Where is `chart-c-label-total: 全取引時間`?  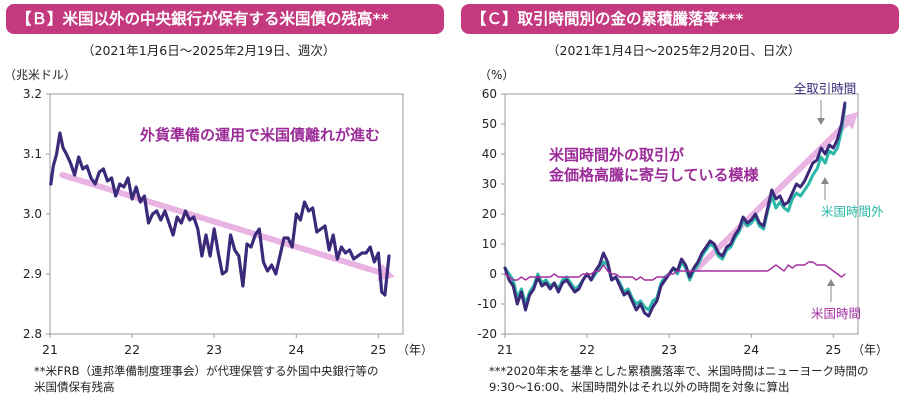 chart-c-label-total: 全取引時間 is located at coordinates (825, 88).